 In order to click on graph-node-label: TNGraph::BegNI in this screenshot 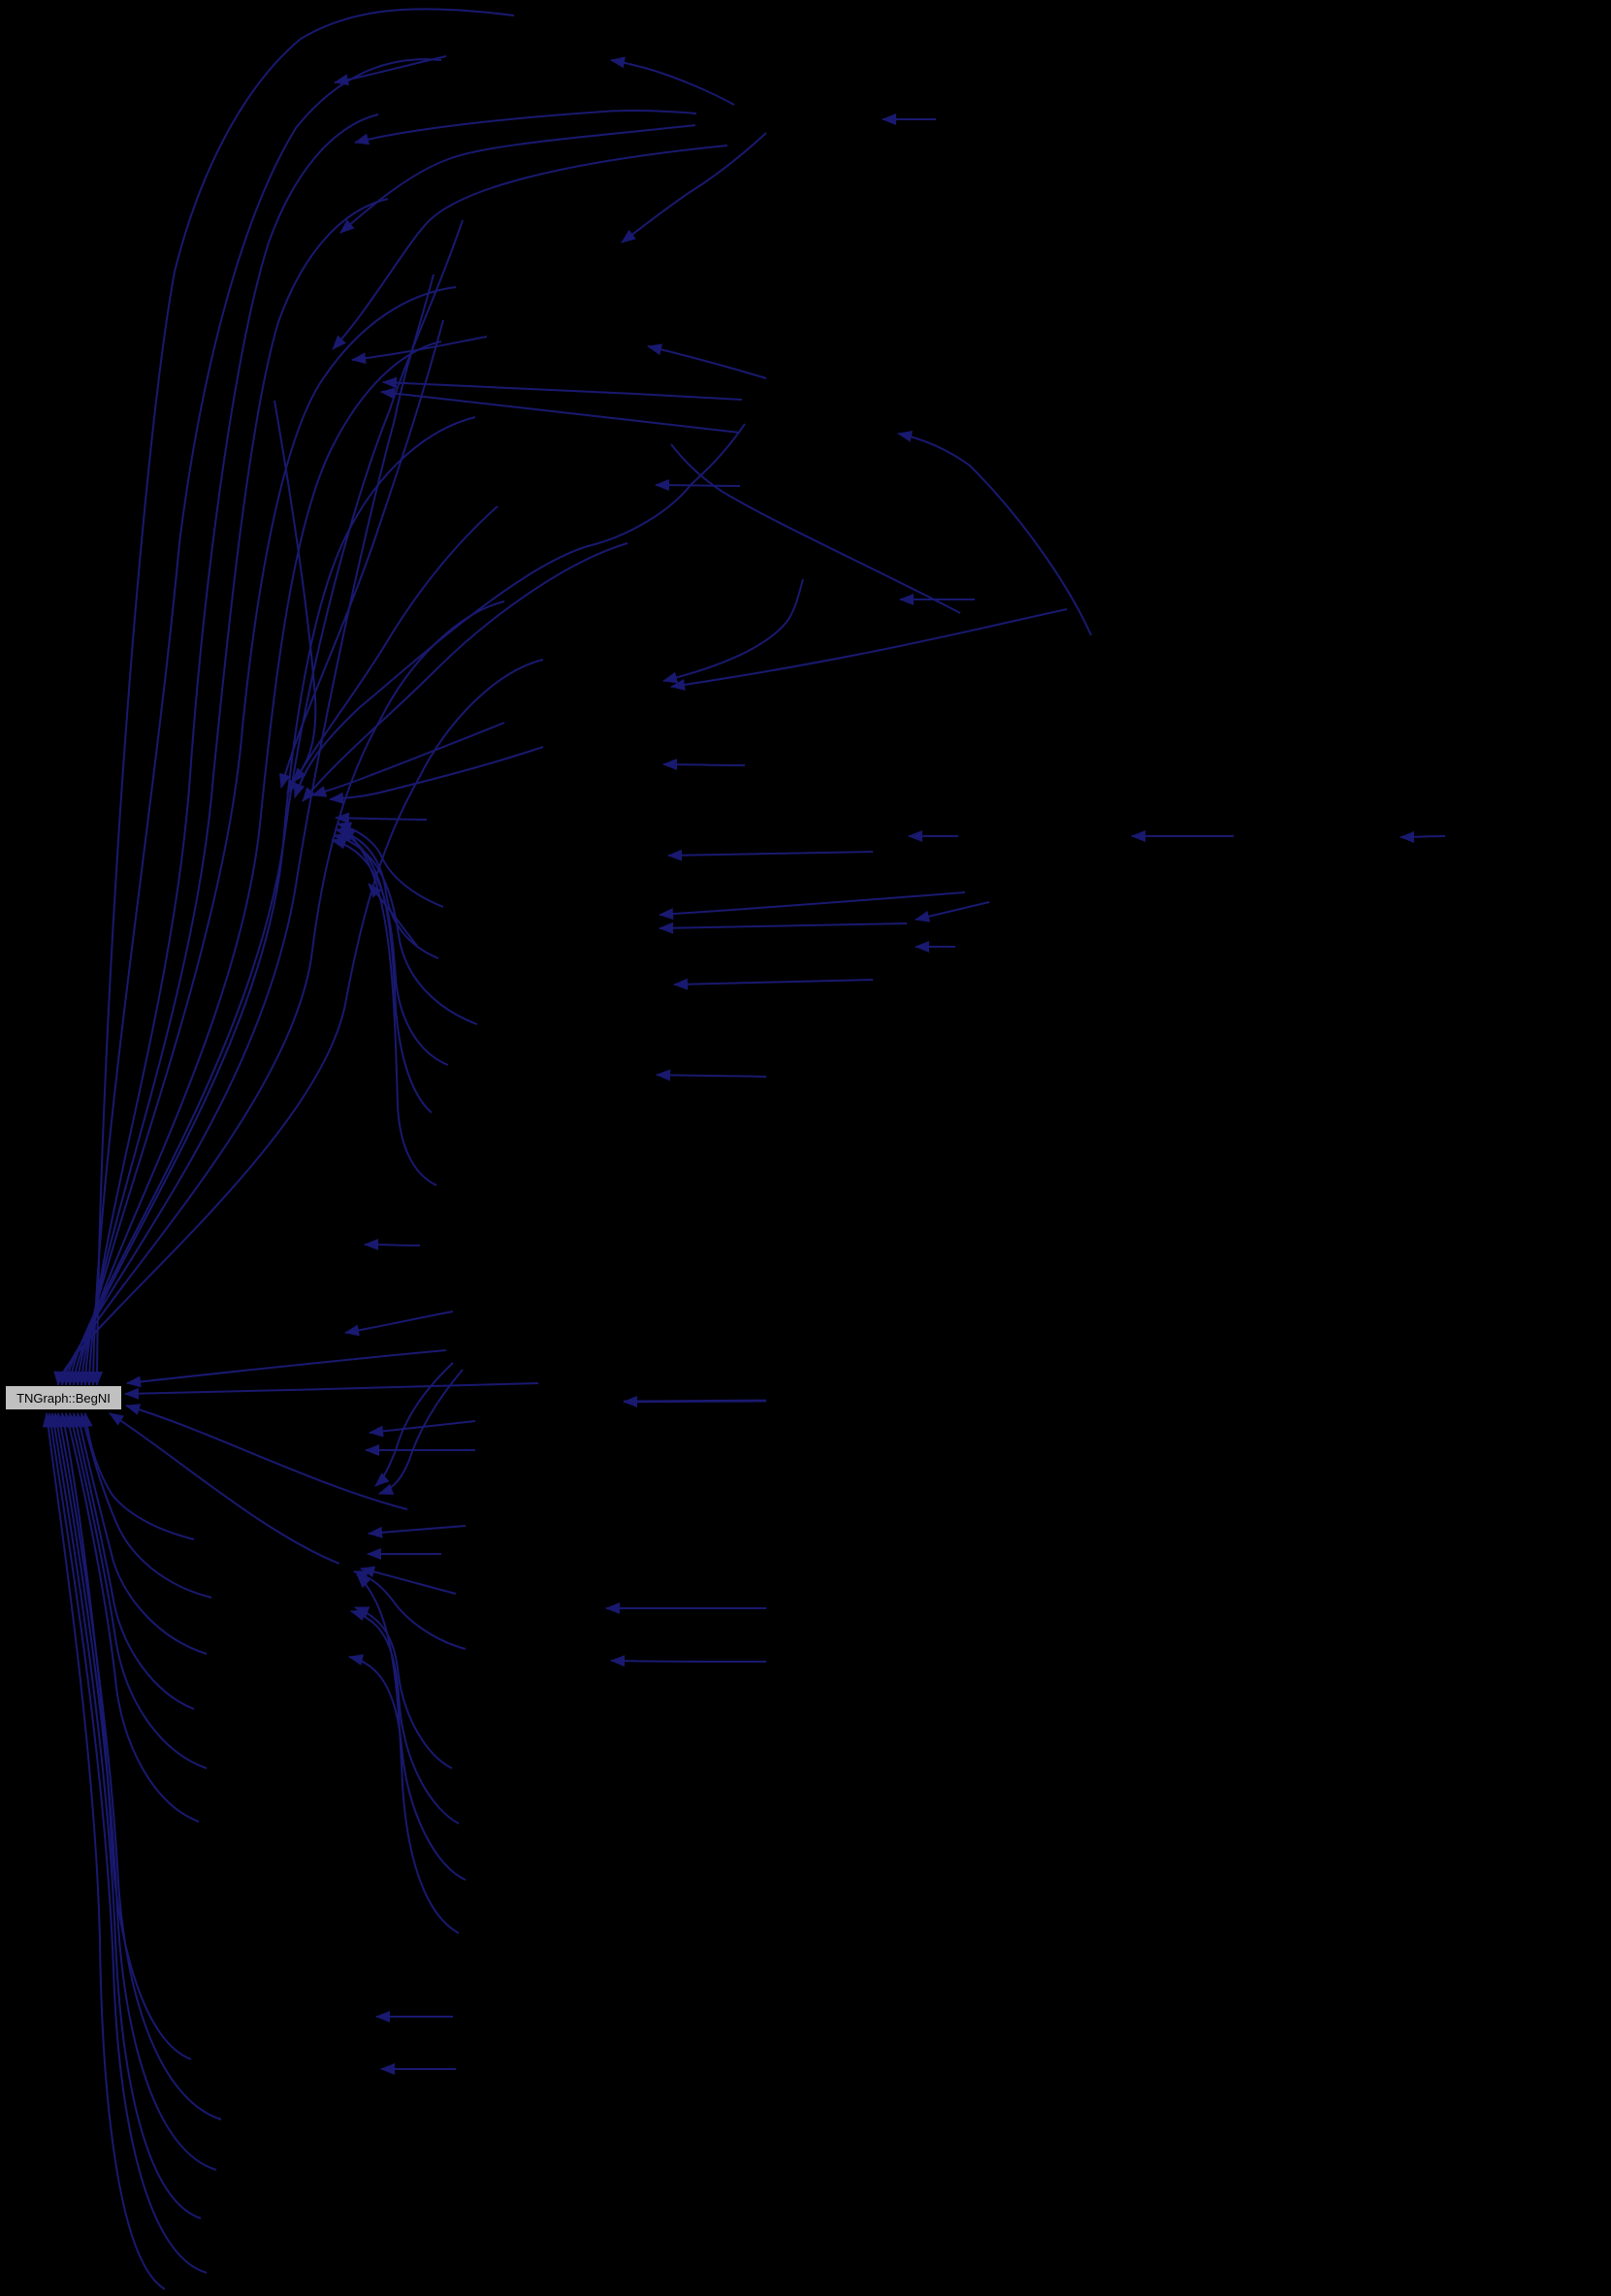, I will do `click(64, 1398)`.